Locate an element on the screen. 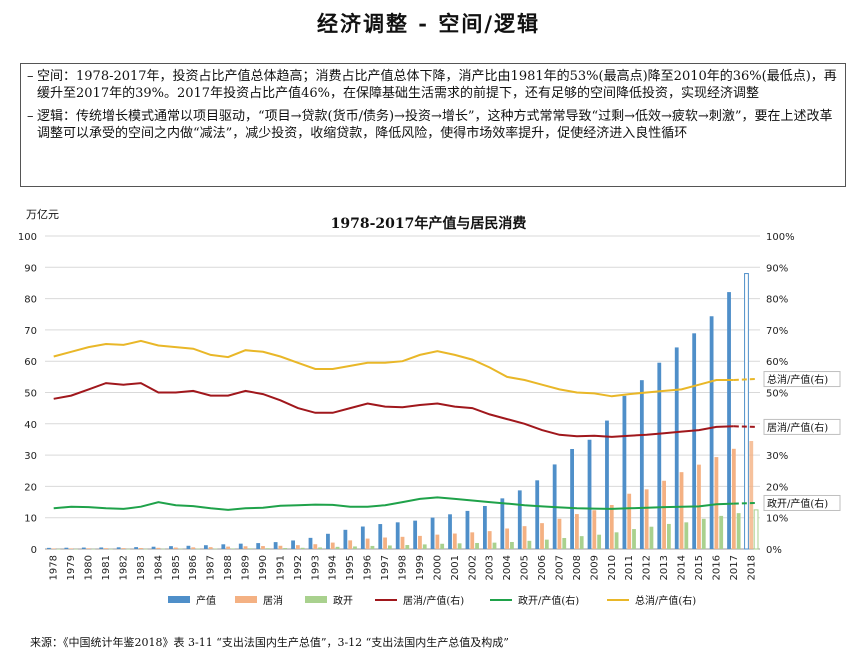 This screenshot has height=658, width=857. x-tick-label: 2018 is located at coordinates (751, 567).